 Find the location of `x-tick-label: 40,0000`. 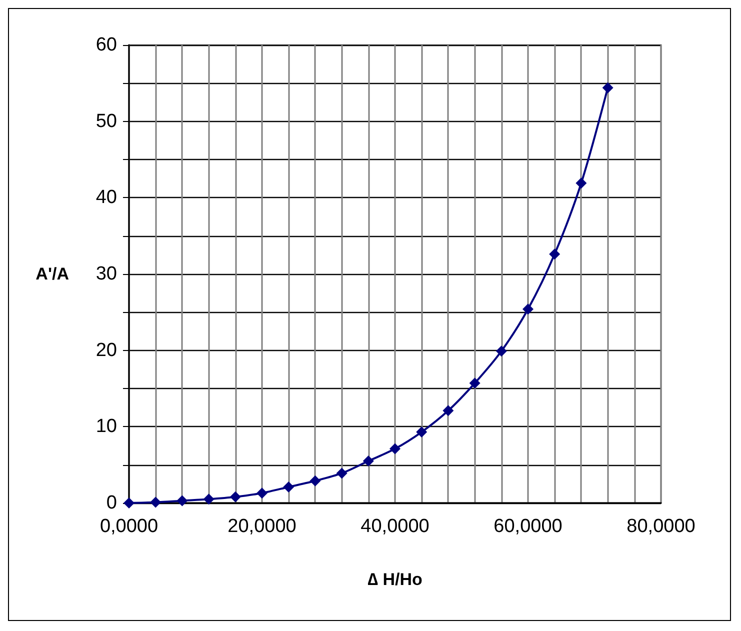

x-tick-label: 40,0000 is located at coordinates (395, 526).